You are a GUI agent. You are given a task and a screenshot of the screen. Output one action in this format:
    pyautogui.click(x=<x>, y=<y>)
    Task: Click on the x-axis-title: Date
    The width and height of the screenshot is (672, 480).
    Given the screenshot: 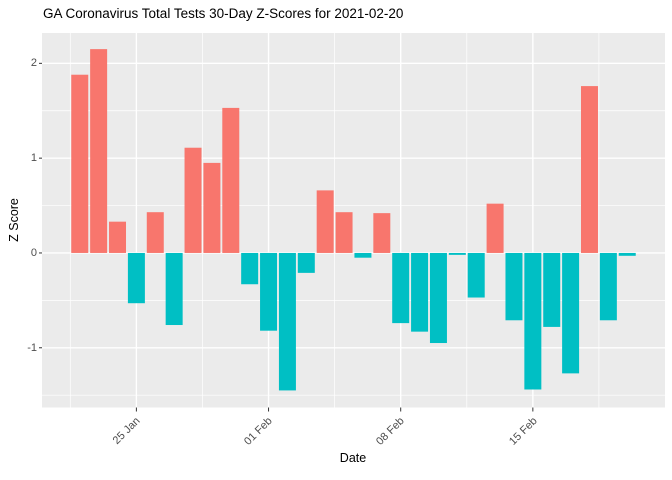 What is the action you would take?
    pyautogui.click(x=353, y=458)
    